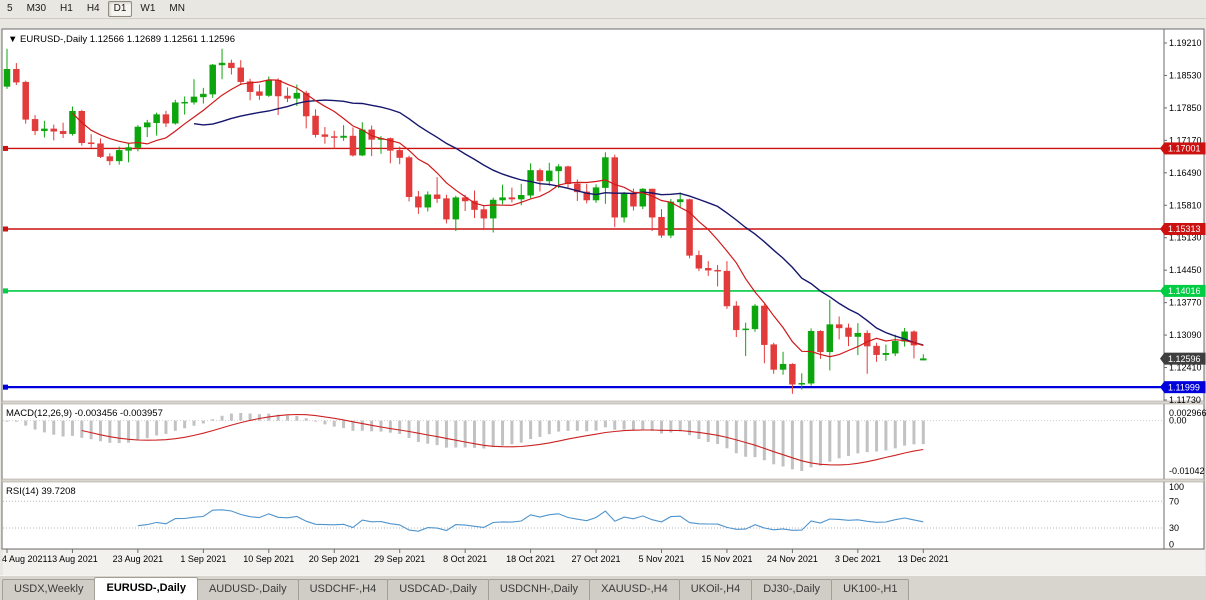  I want to click on chart-tab-eurusd-daily: EURUSD-,Daily, so click(146, 588).